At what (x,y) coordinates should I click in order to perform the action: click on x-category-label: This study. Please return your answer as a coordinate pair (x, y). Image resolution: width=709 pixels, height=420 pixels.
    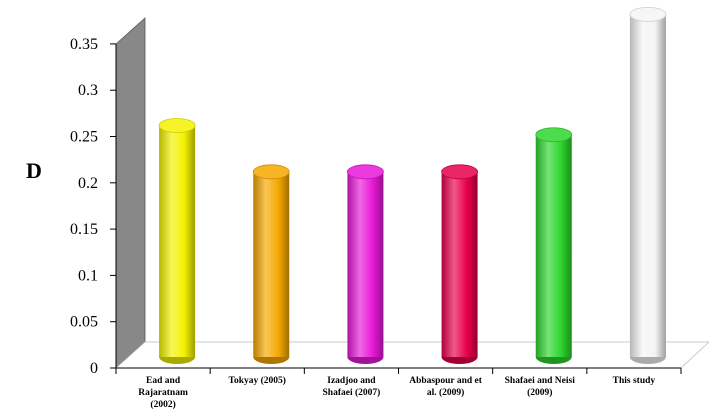
    Looking at the image, I should click on (634, 381).